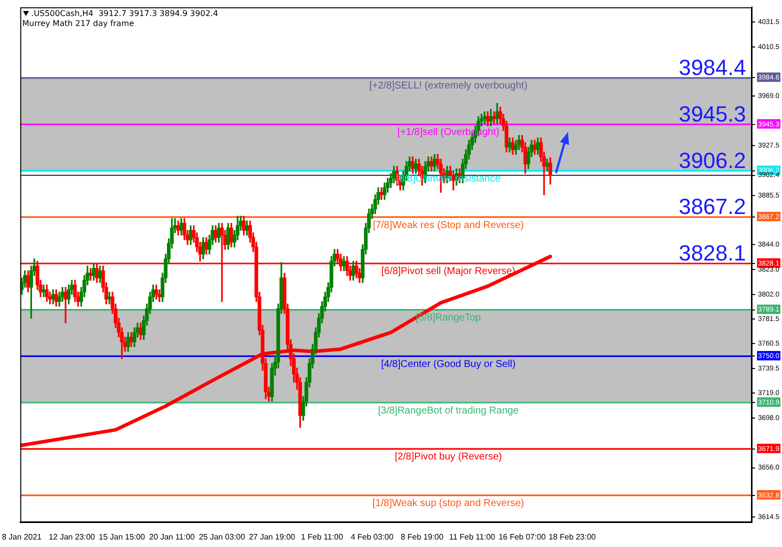  I want to click on ref-line-label: [6/8]Pivot sell (Major Reverse), so click(448, 272).